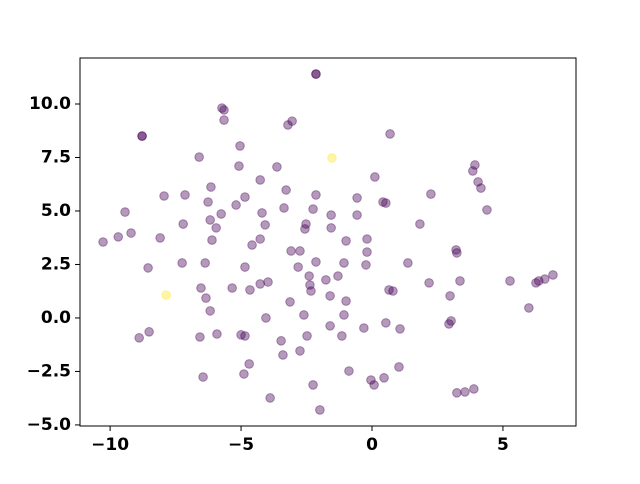  What do you see at coordinates (56, 157) in the screenshot?
I see `y-tick-label: 7.5` at bounding box center [56, 157].